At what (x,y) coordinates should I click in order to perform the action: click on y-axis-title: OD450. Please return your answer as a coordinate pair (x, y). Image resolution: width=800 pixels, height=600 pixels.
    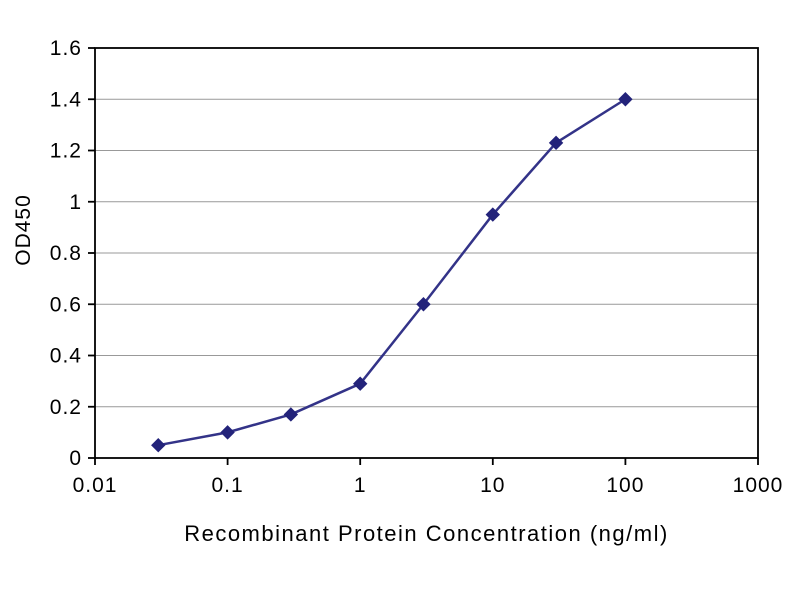
    Looking at the image, I should click on (23, 230).